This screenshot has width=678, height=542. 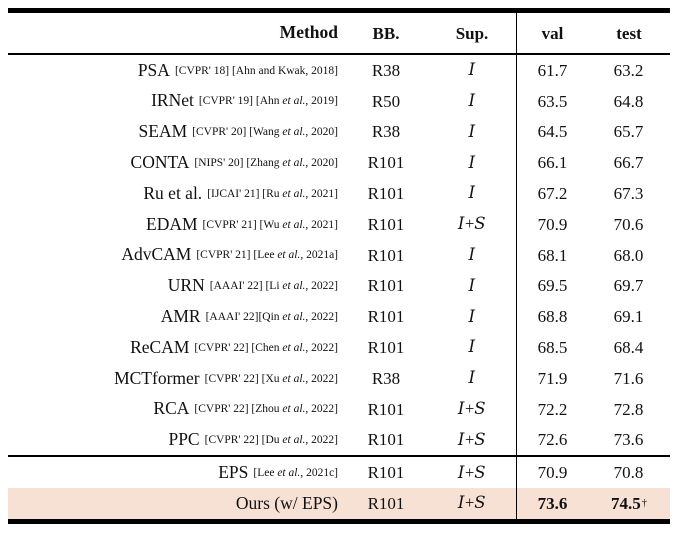 I want to click on val-score-cell: 73.6, so click(x=552, y=503).